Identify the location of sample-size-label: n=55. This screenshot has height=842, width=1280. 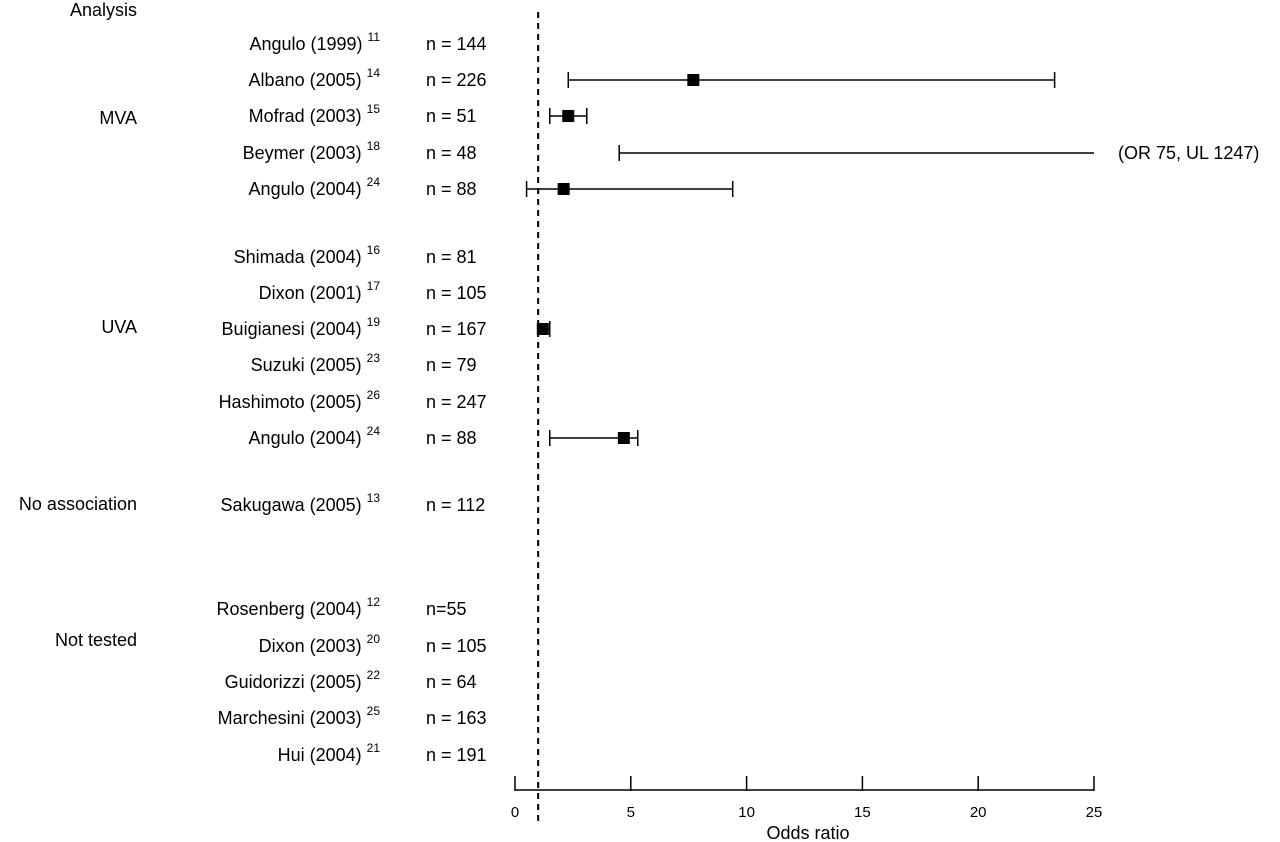
(446, 609).